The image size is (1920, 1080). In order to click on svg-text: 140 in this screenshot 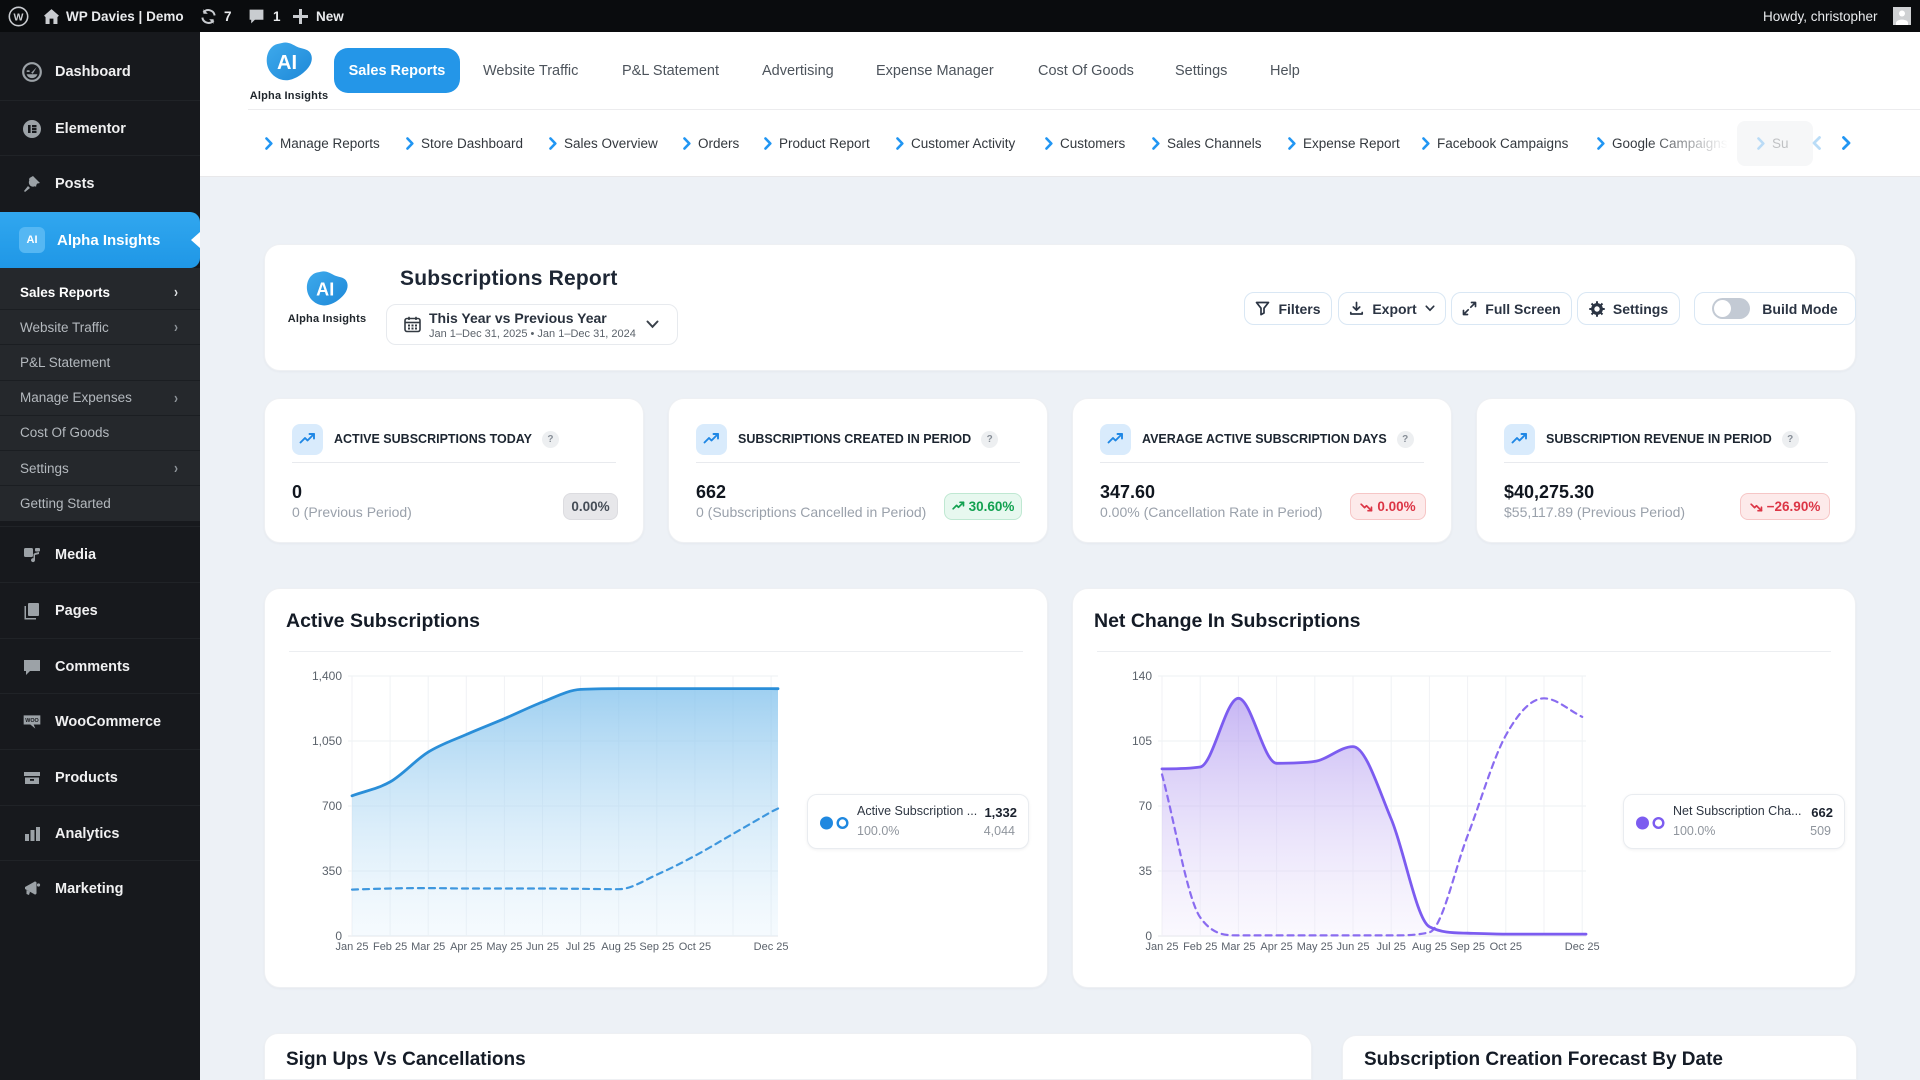, I will do `click(1142, 676)`.